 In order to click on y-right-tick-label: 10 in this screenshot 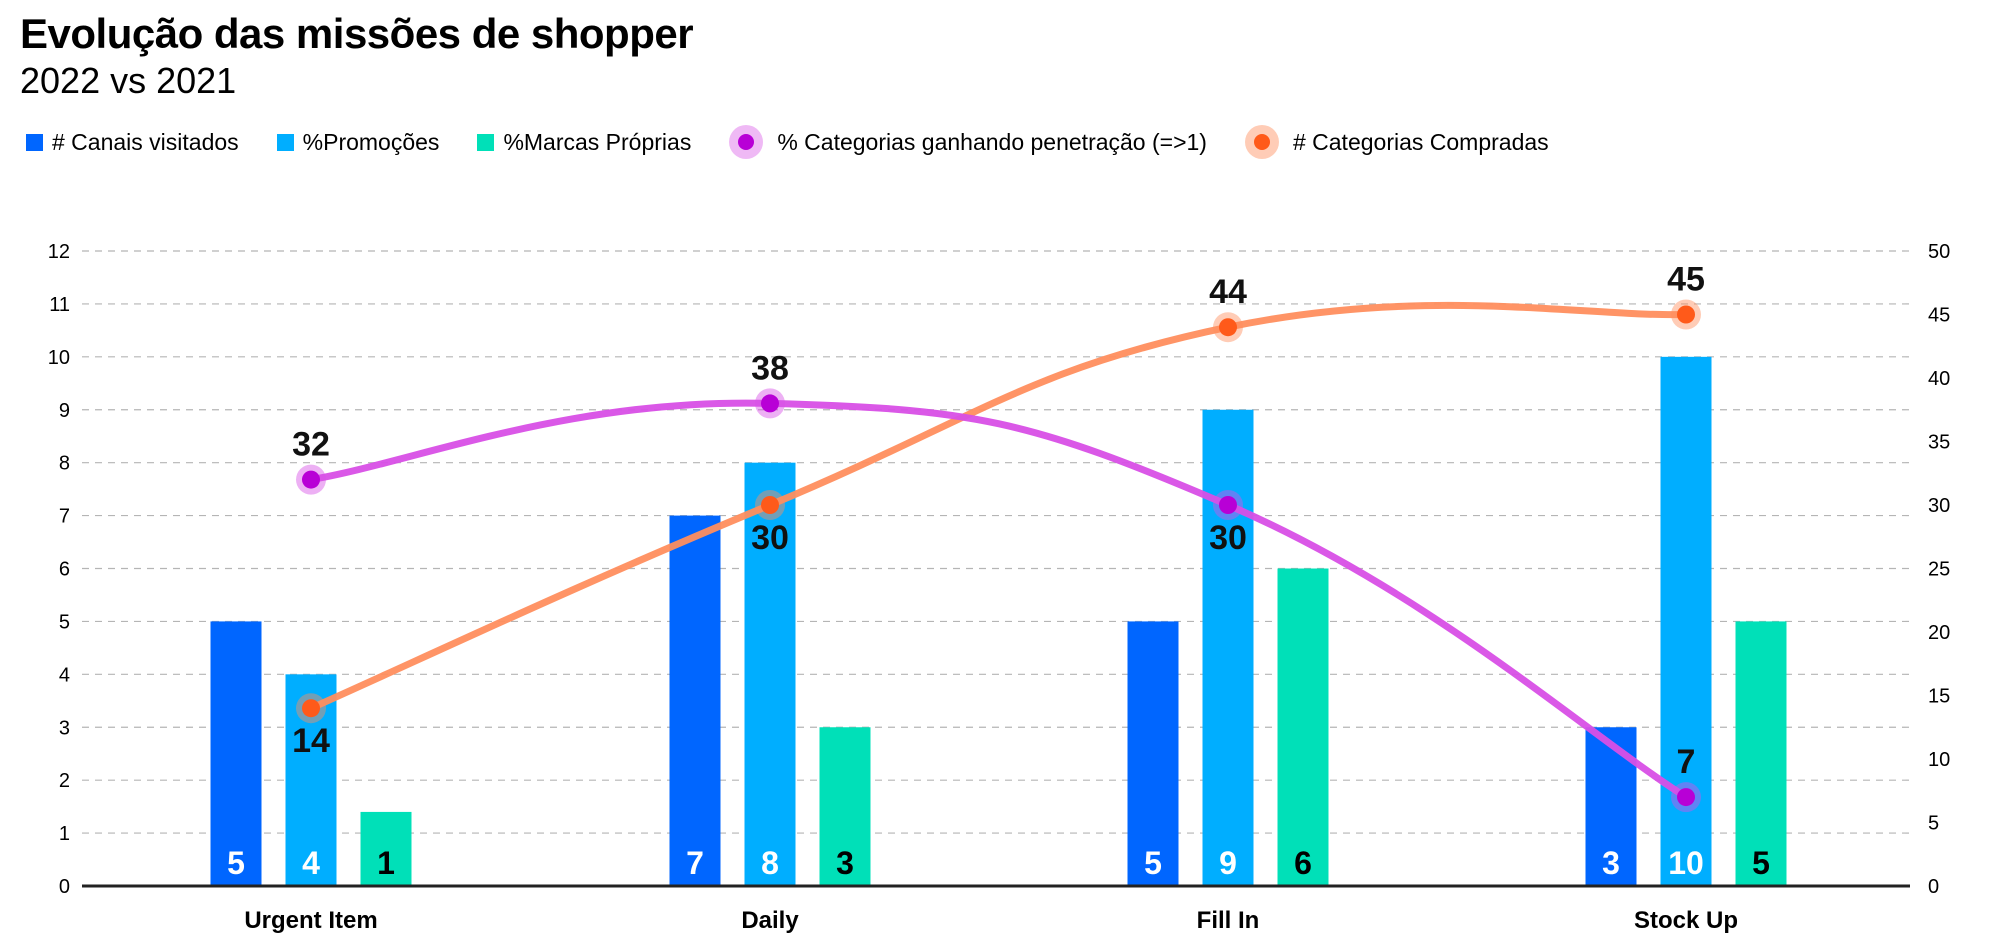, I will do `click(1939, 760)`.